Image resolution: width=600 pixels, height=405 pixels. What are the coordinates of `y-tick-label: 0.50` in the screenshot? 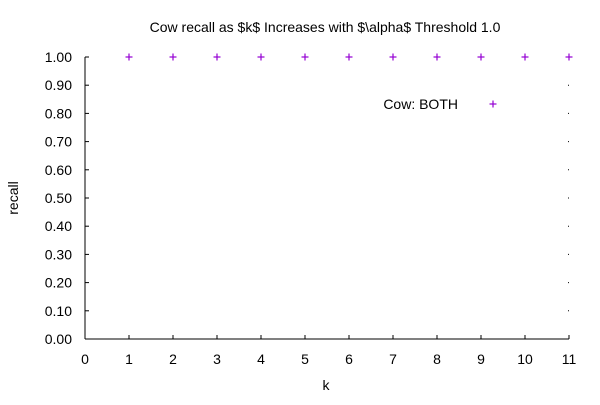 It's located at (58, 198).